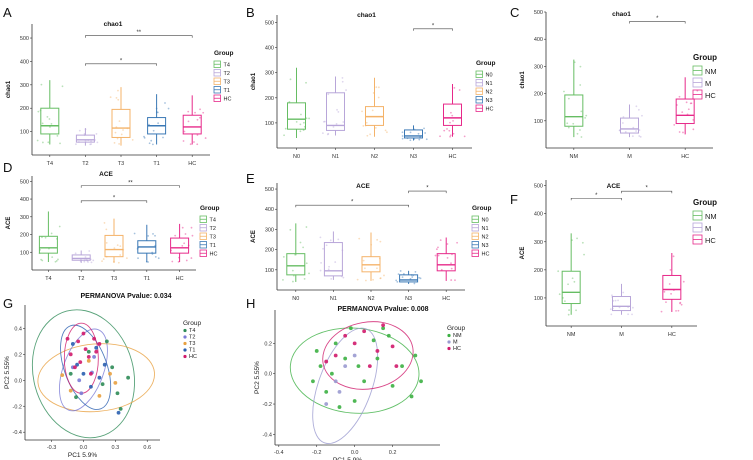  I want to click on x-tick-label: M, so click(621, 335).